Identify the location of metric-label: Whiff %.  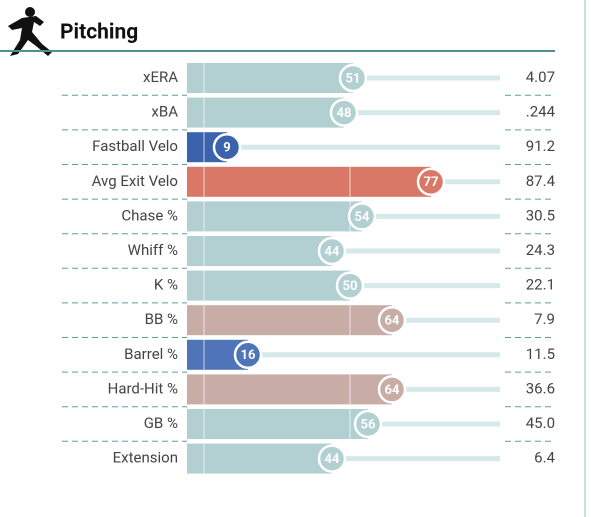
(153, 250).